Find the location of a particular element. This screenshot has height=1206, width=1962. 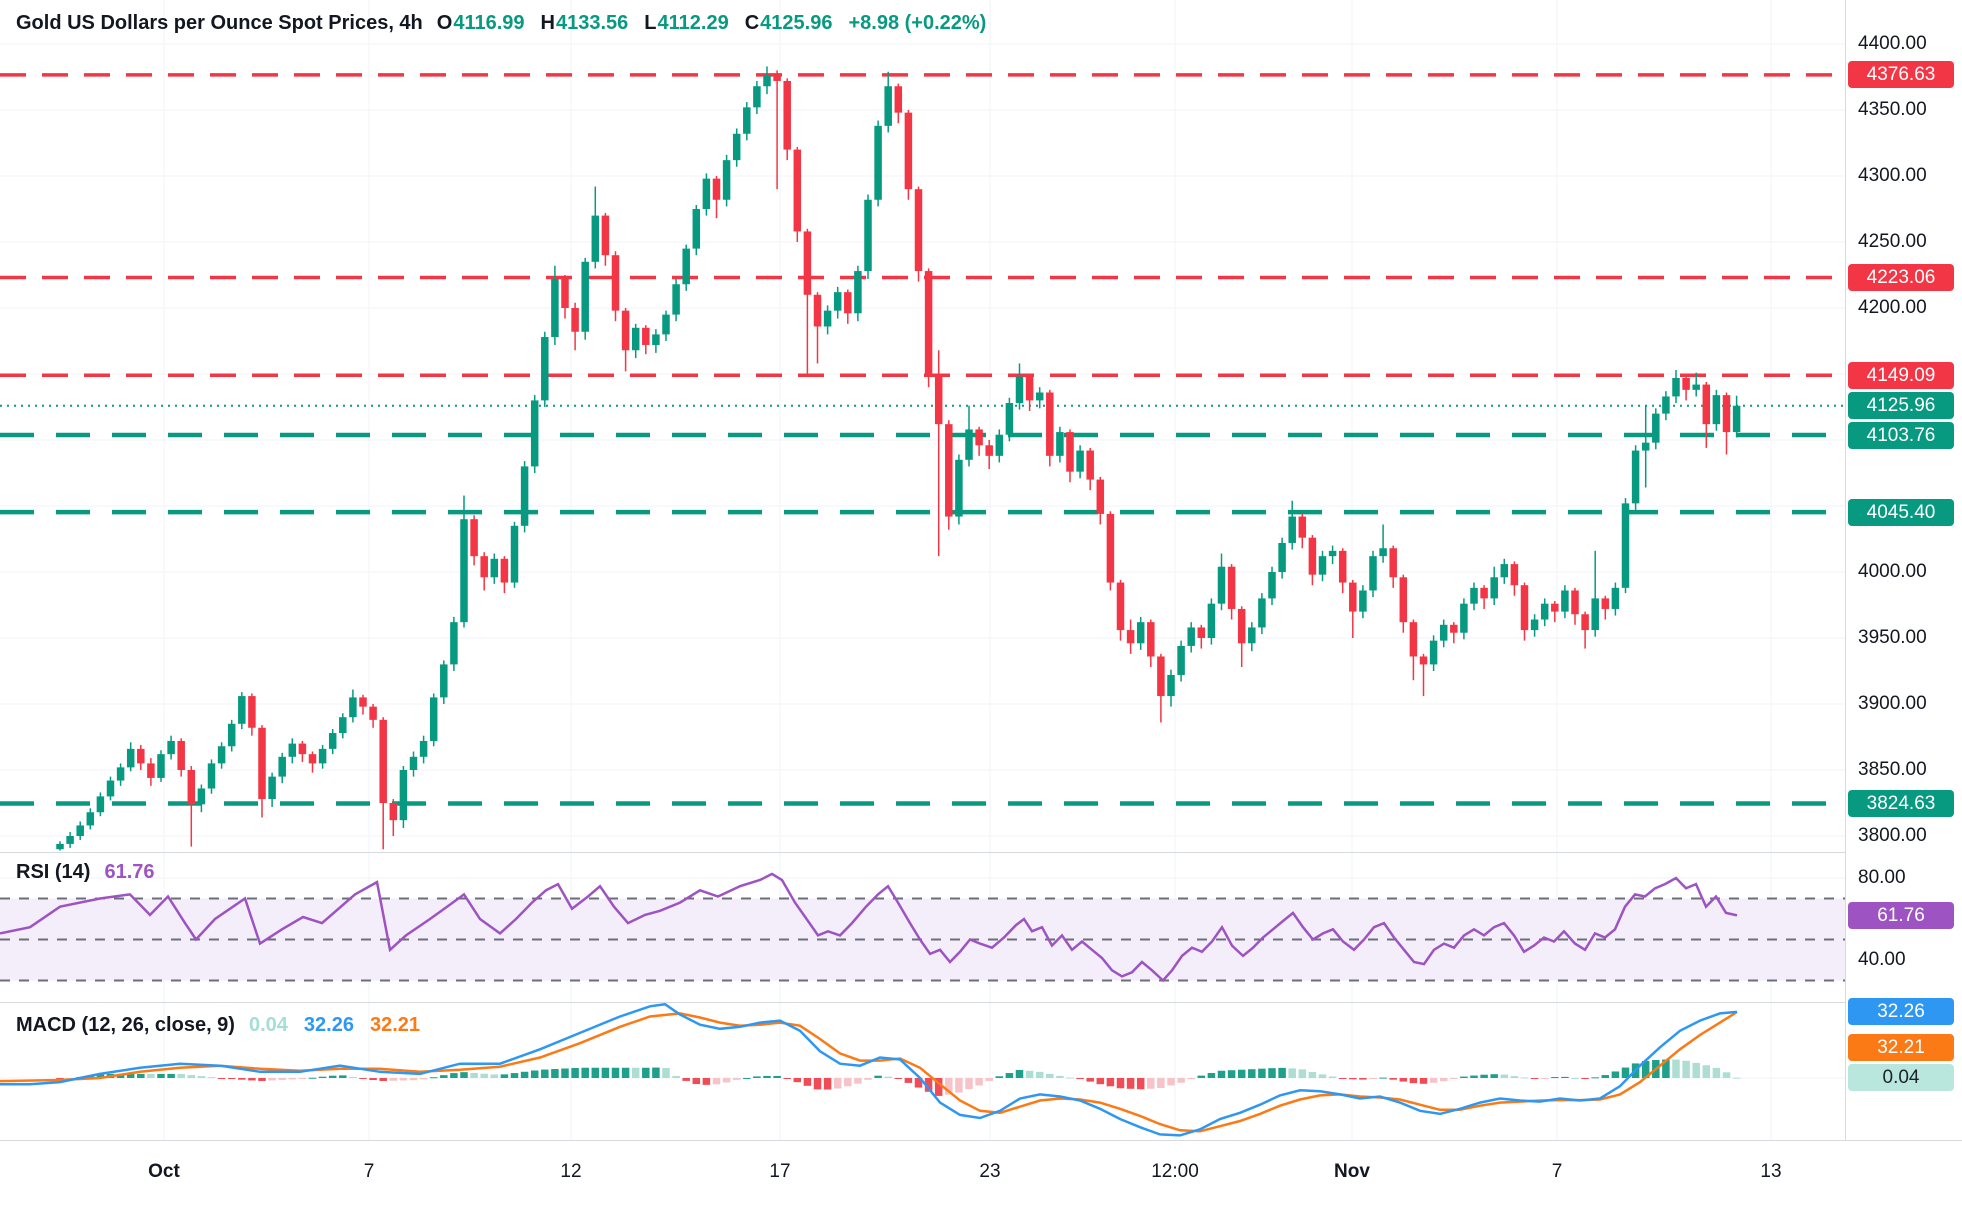

resistance-price-badge: 4376.63 is located at coordinates (1901, 75).